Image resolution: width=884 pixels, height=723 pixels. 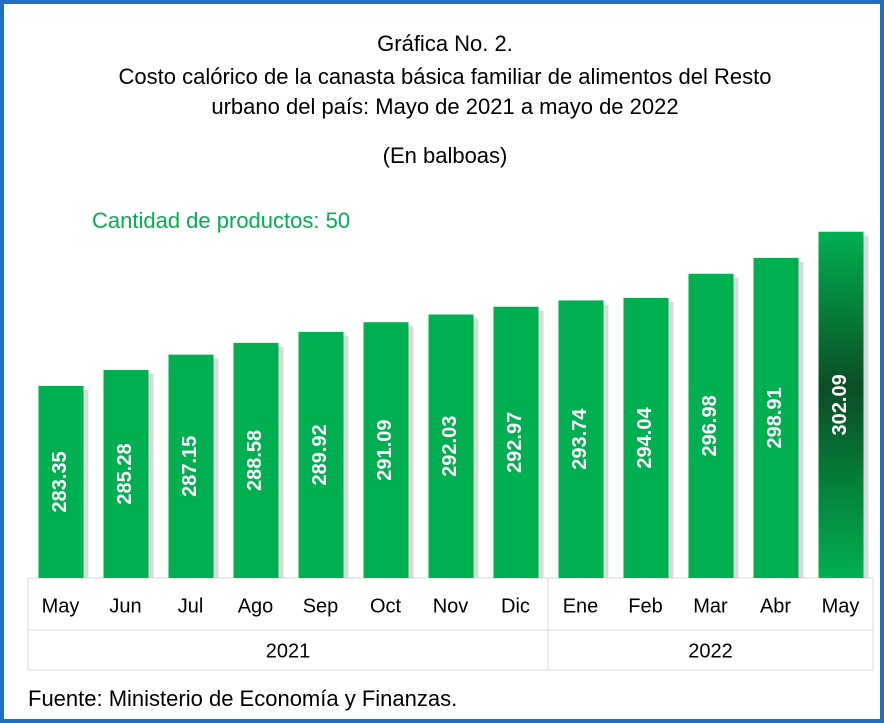 I want to click on value-label: 283.35, so click(x=60, y=481).